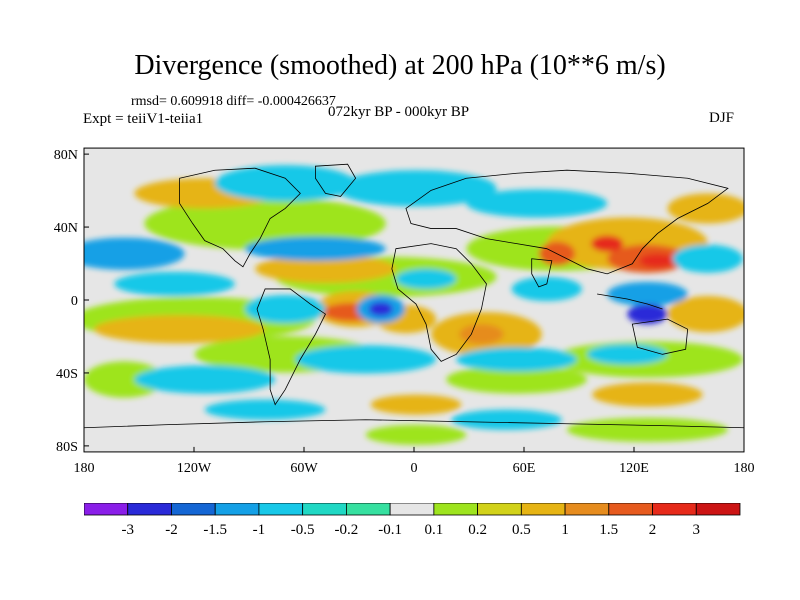 This screenshot has height=600, width=800. I want to click on season-label: DJF, so click(722, 118).